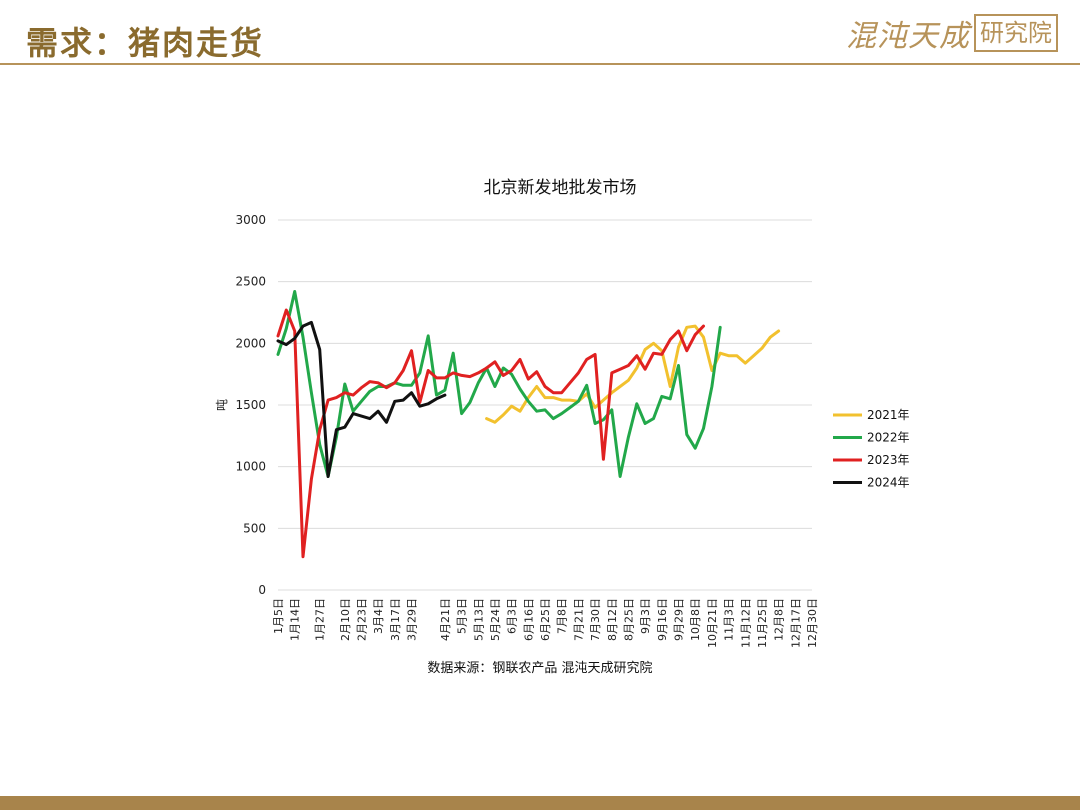 Image resolution: width=1080 pixels, height=810 pixels. I want to click on legend-label: 2024年, so click(888, 483).